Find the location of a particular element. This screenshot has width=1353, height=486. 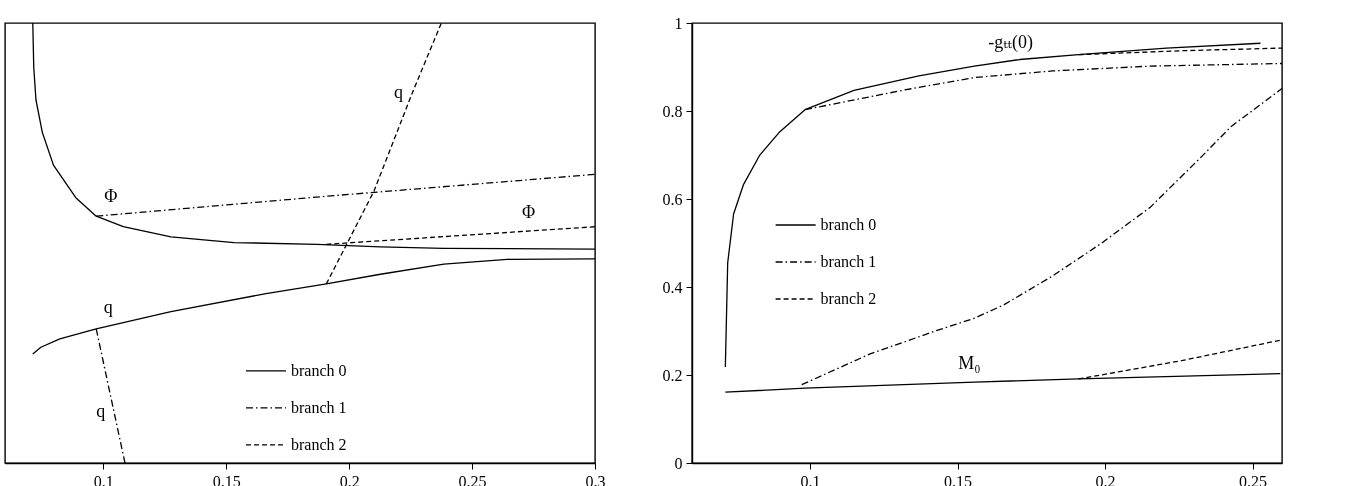

y-tick-label: 1 is located at coordinates (678, 23).